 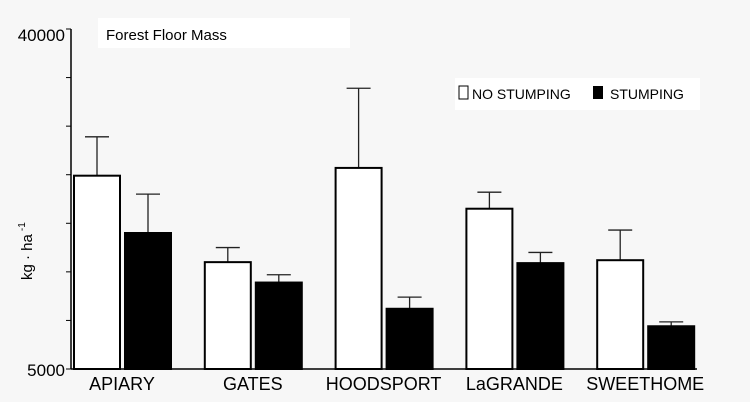 What do you see at coordinates (26, 251) in the screenshot?
I see `y-axis-label: kg · ha-1` at bounding box center [26, 251].